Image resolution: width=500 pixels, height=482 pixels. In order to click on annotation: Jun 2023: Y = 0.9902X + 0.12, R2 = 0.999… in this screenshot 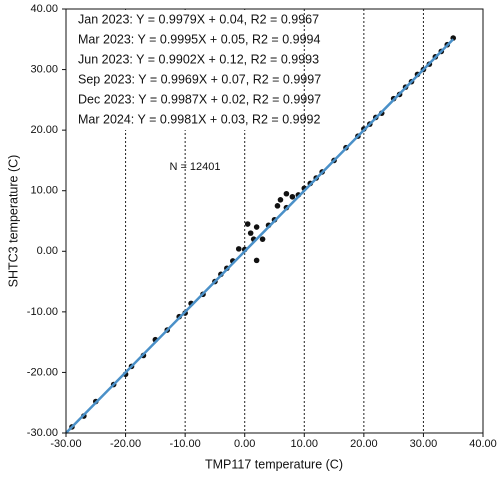, I will do `click(198, 59)`.